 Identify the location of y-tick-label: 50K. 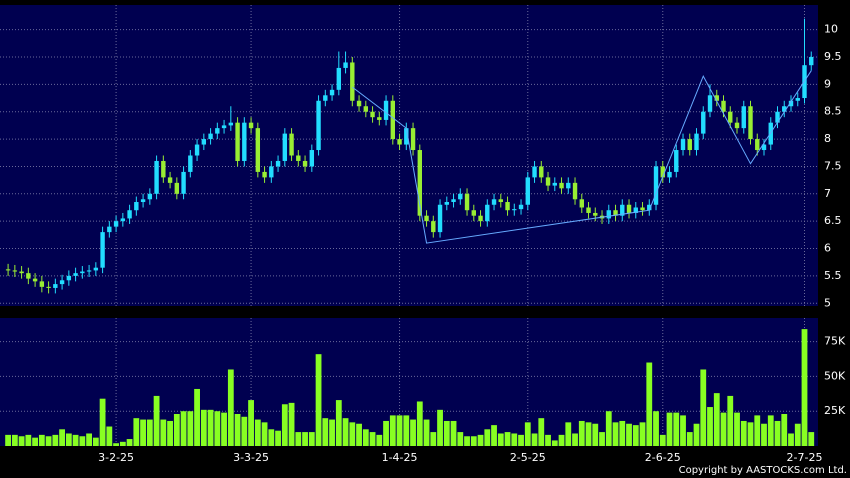
(835, 375).